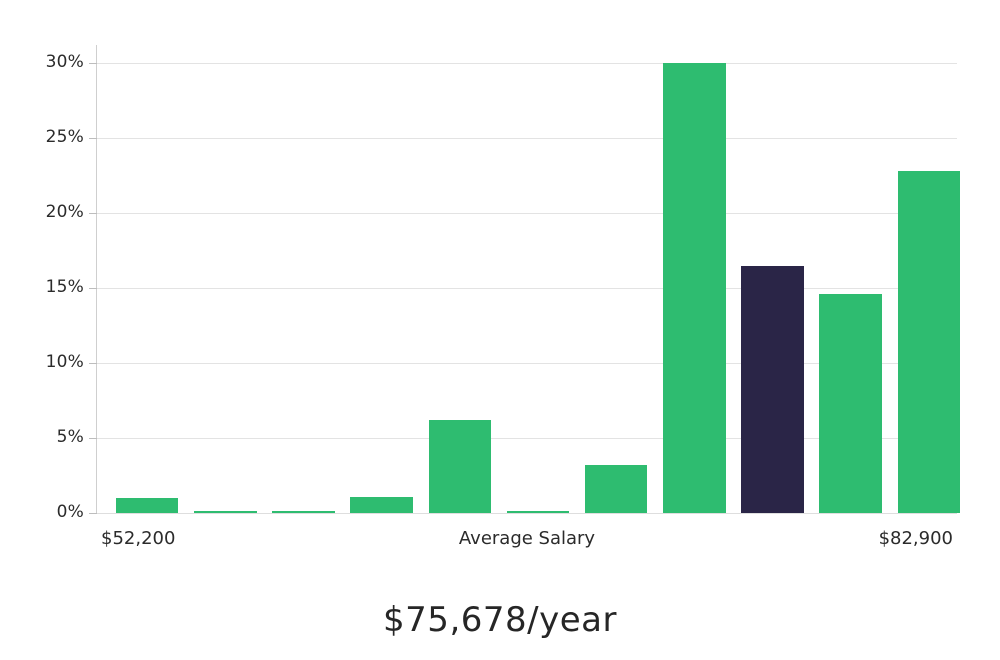  I want to click on y-axis-tick-label: 10%, so click(64, 362).